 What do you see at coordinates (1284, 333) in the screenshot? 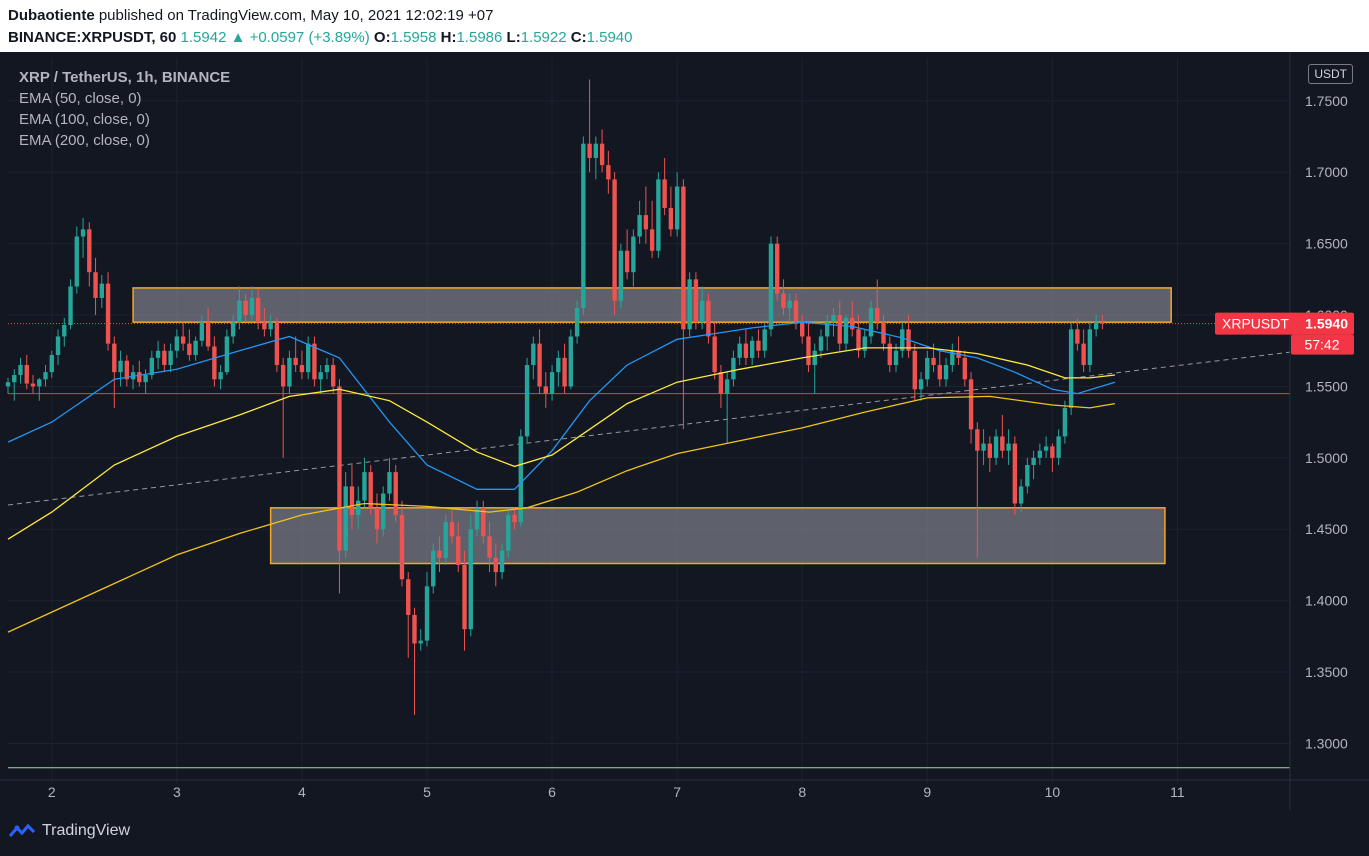
I see `price-tag-layer: XRPUSDT 1.5940 57:42` at bounding box center [1284, 333].